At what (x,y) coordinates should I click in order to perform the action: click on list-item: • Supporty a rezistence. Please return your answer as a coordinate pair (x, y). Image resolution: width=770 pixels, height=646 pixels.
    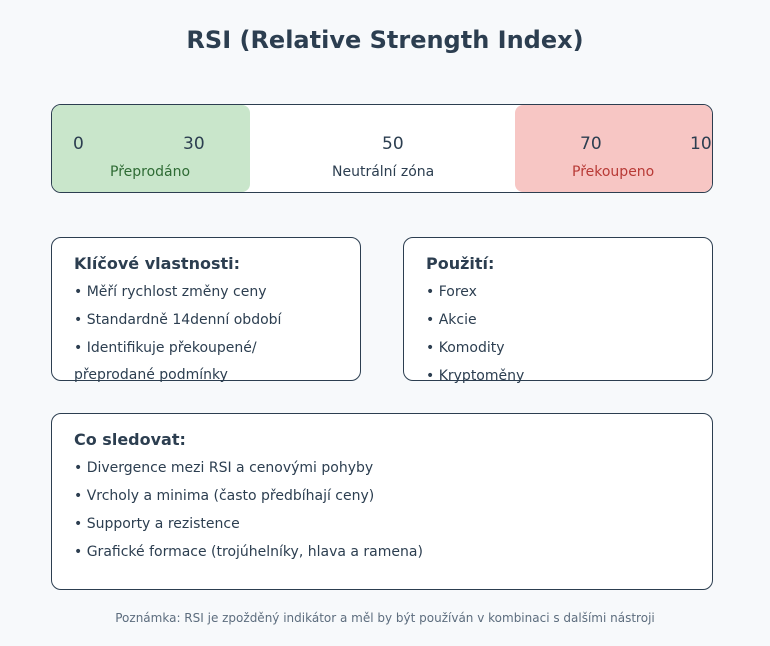
    Looking at the image, I should click on (157, 524).